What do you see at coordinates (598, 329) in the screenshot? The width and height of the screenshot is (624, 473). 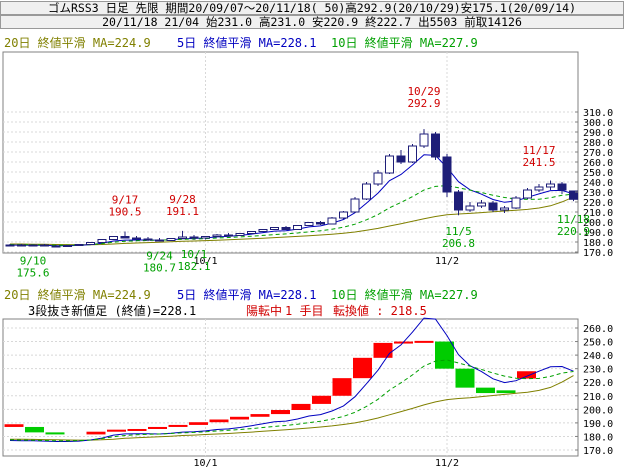 I see `bottom-ytick-label: 260.0` at bounding box center [598, 329].